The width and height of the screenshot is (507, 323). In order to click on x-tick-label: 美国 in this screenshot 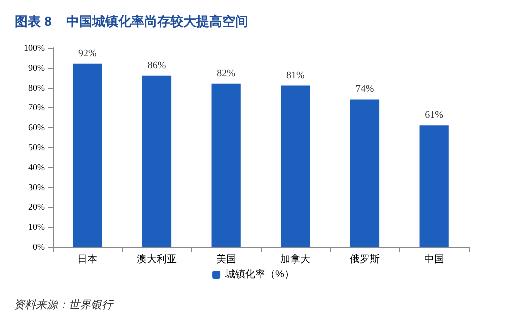, I will do `click(226, 260)`.